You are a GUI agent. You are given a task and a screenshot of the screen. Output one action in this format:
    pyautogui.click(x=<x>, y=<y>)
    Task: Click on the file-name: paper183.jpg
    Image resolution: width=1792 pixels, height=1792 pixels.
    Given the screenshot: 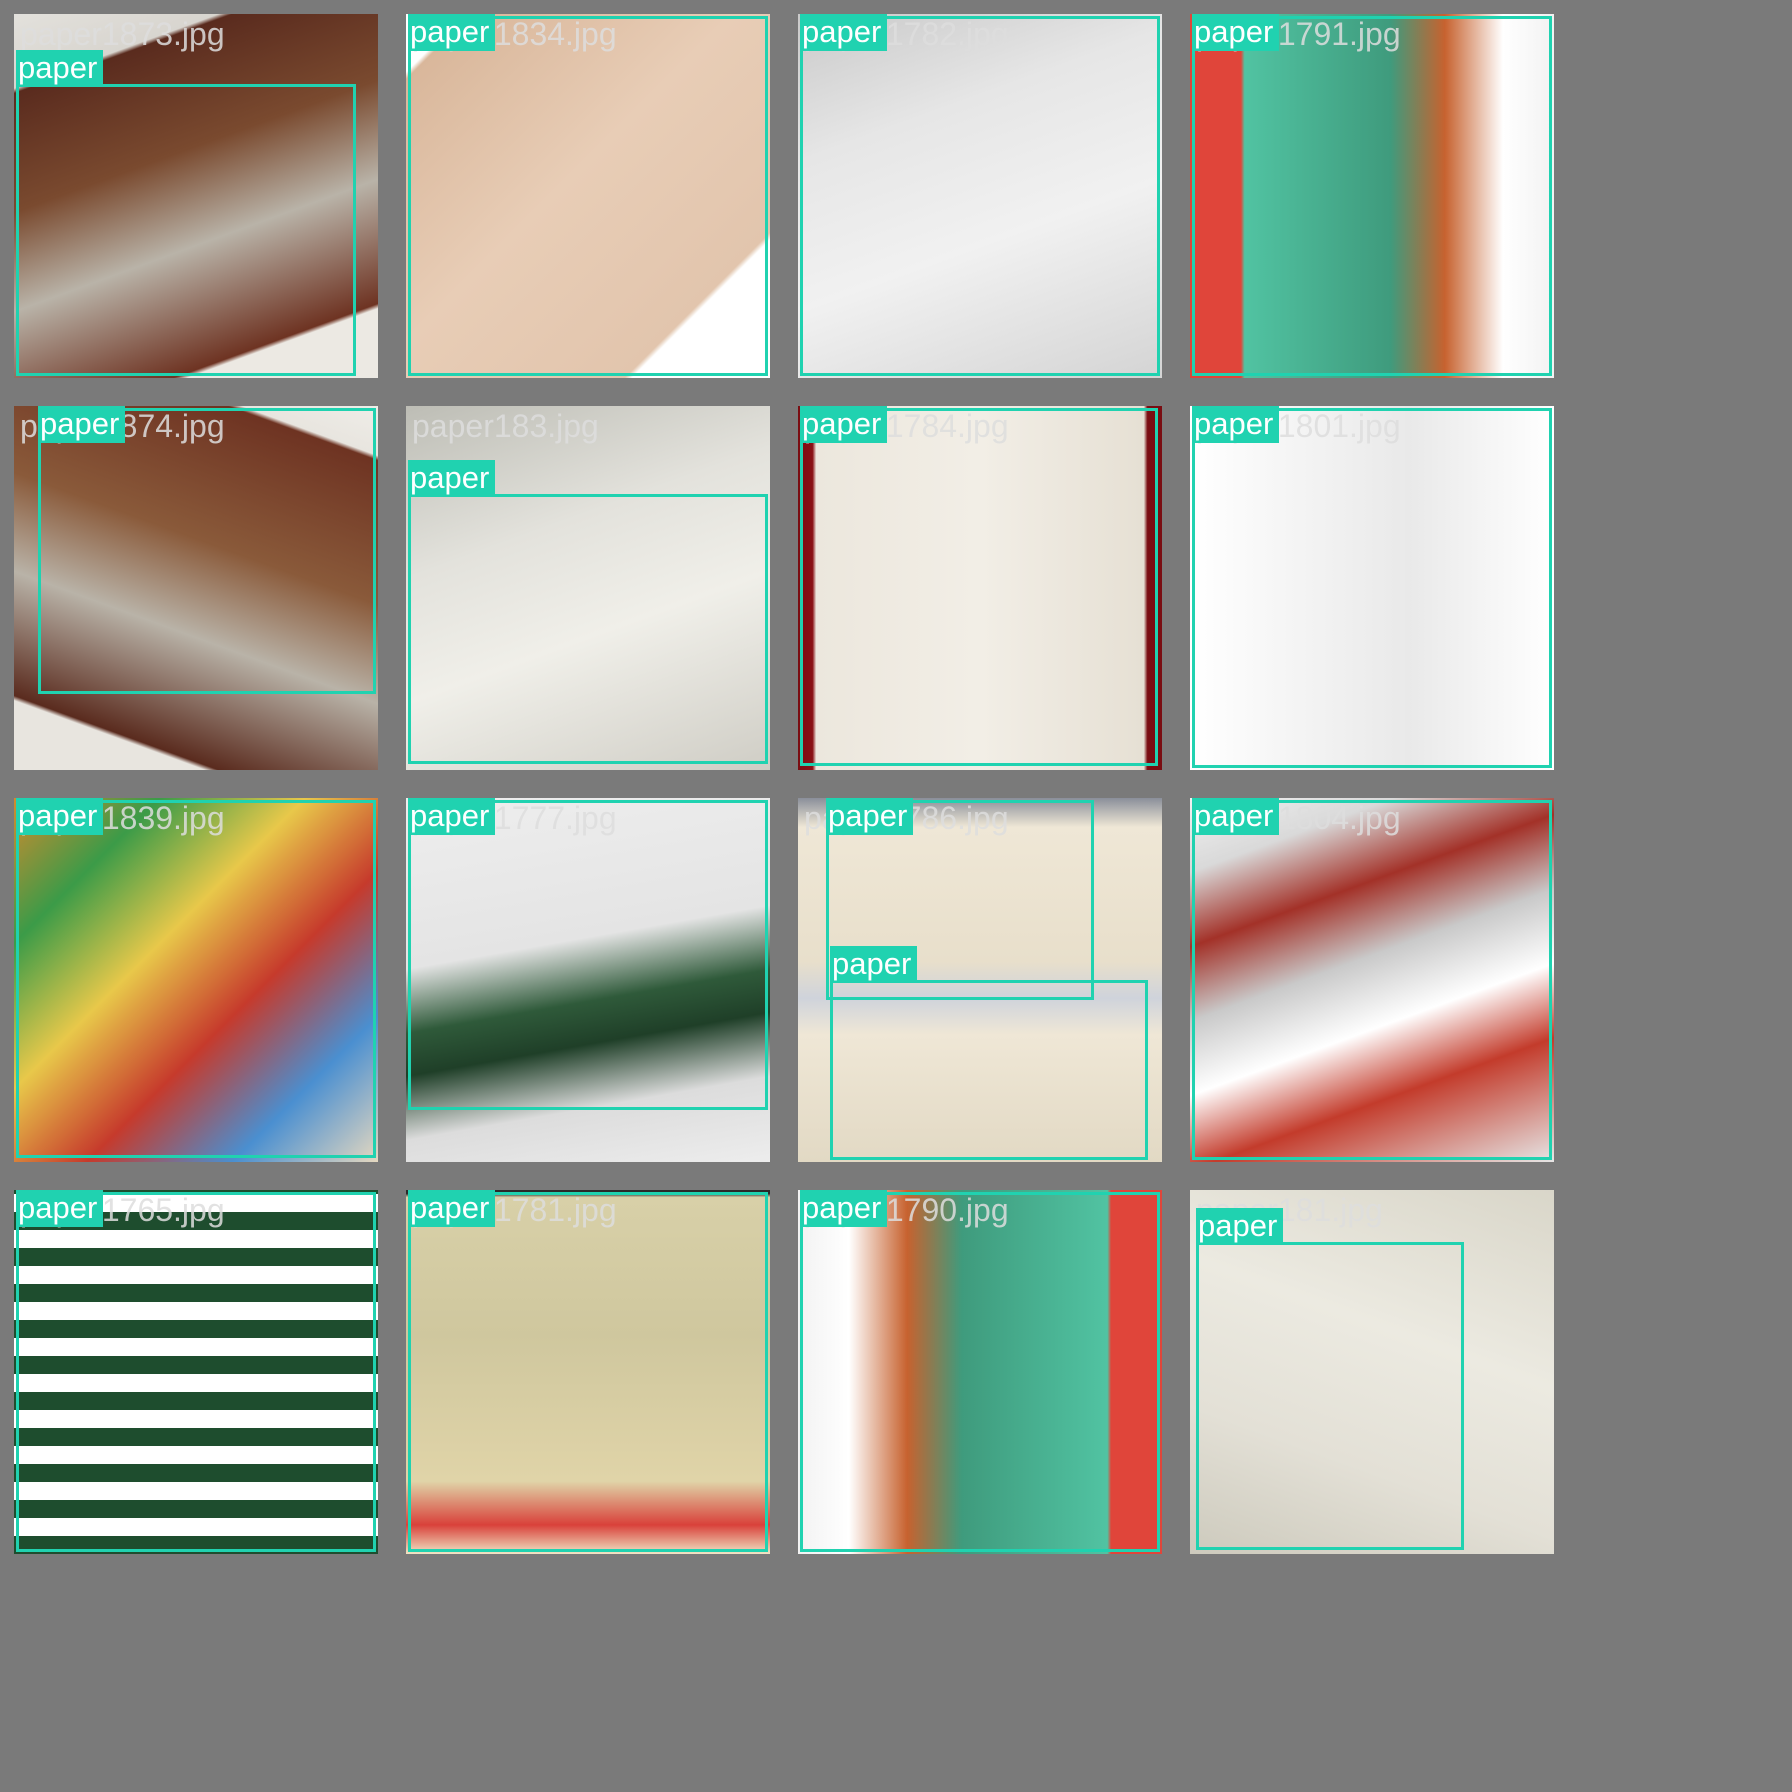 What is the action you would take?
    pyautogui.click(x=505, y=426)
    